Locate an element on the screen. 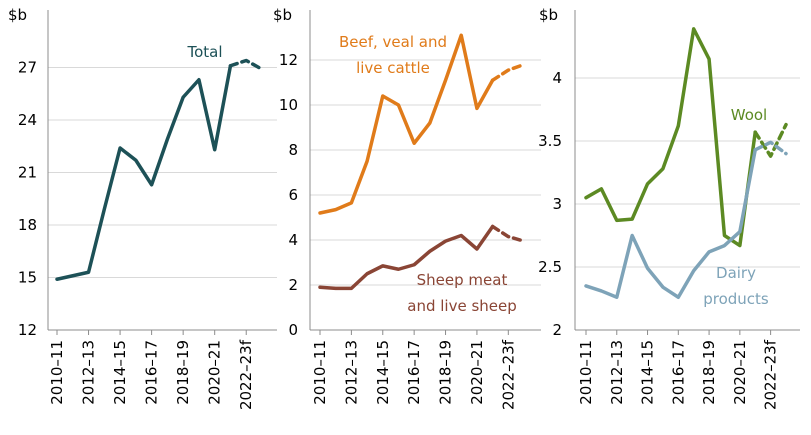 The height and width of the screenshot is (435, 811). dairy-products-label: products is located at coordinates (736, 299).